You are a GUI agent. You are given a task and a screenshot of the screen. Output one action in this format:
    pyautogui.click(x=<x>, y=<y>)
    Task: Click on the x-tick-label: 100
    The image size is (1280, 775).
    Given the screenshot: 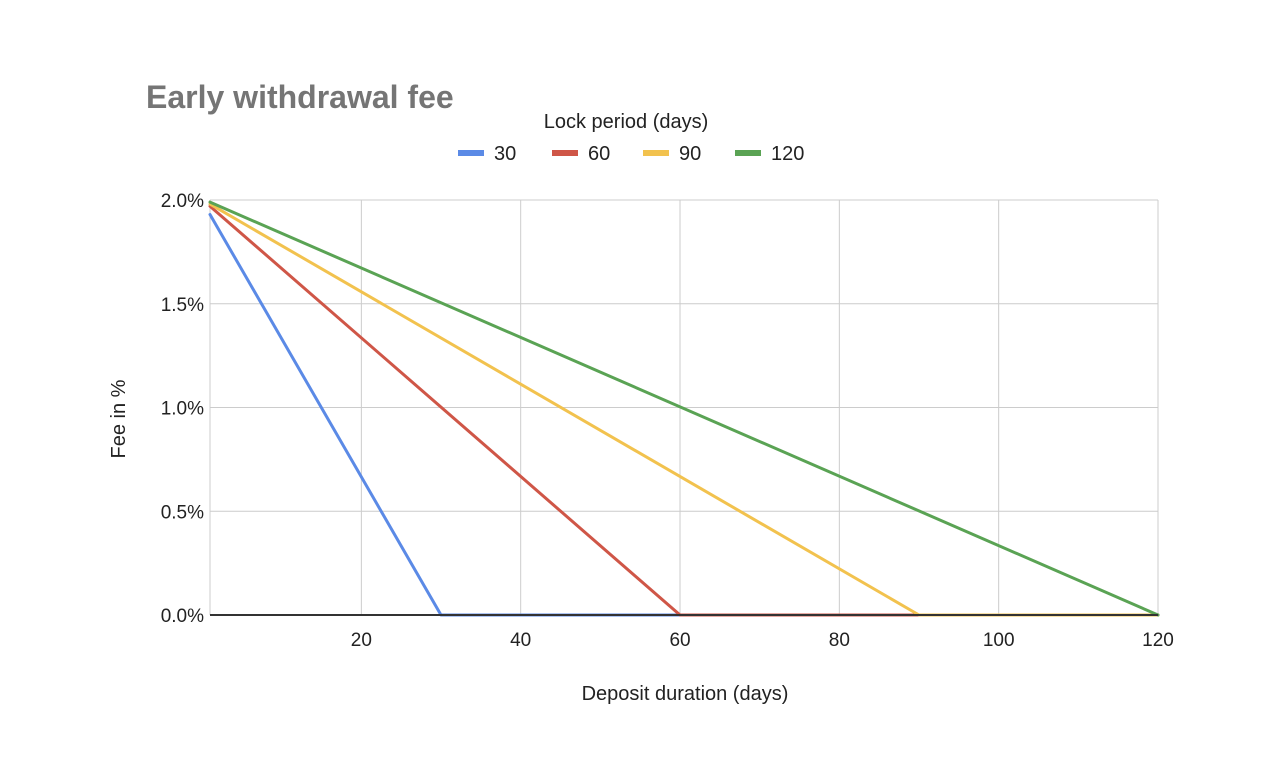 What is the action you would take?
    pyautogui.click(x=999, y=640)
    